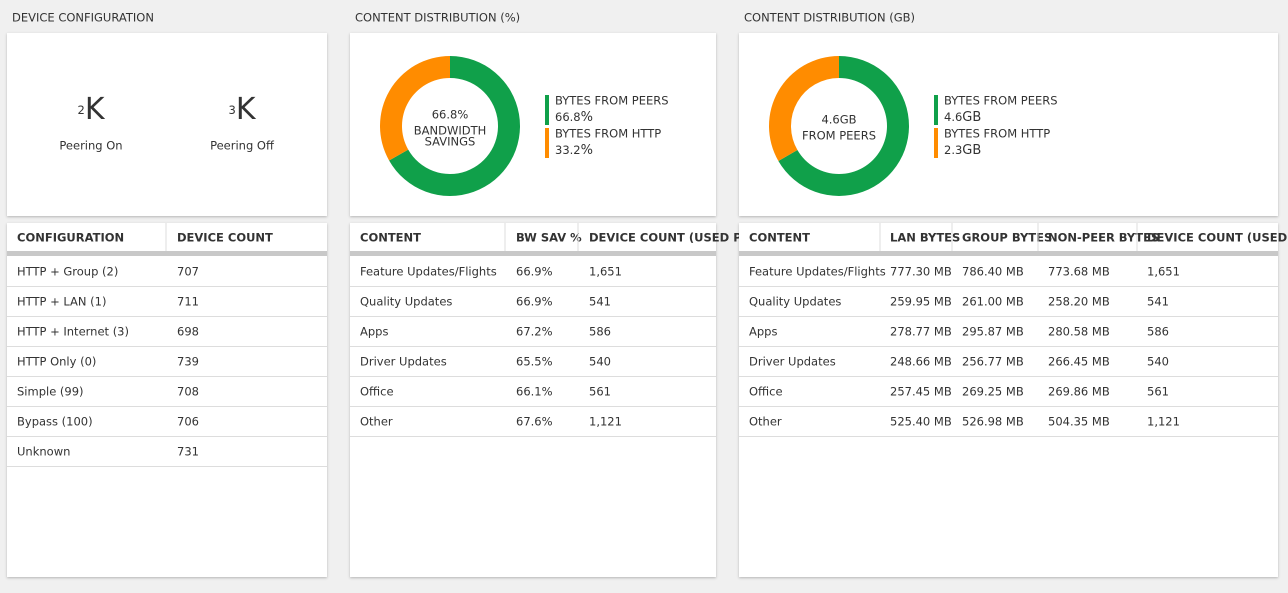 The height and width of the screenshot is (593, 1288). What do you see at coordinates (225, 238) in the screenshot?
I see `column-header: DEVICE COUNT` at bounding box center [225, 238].